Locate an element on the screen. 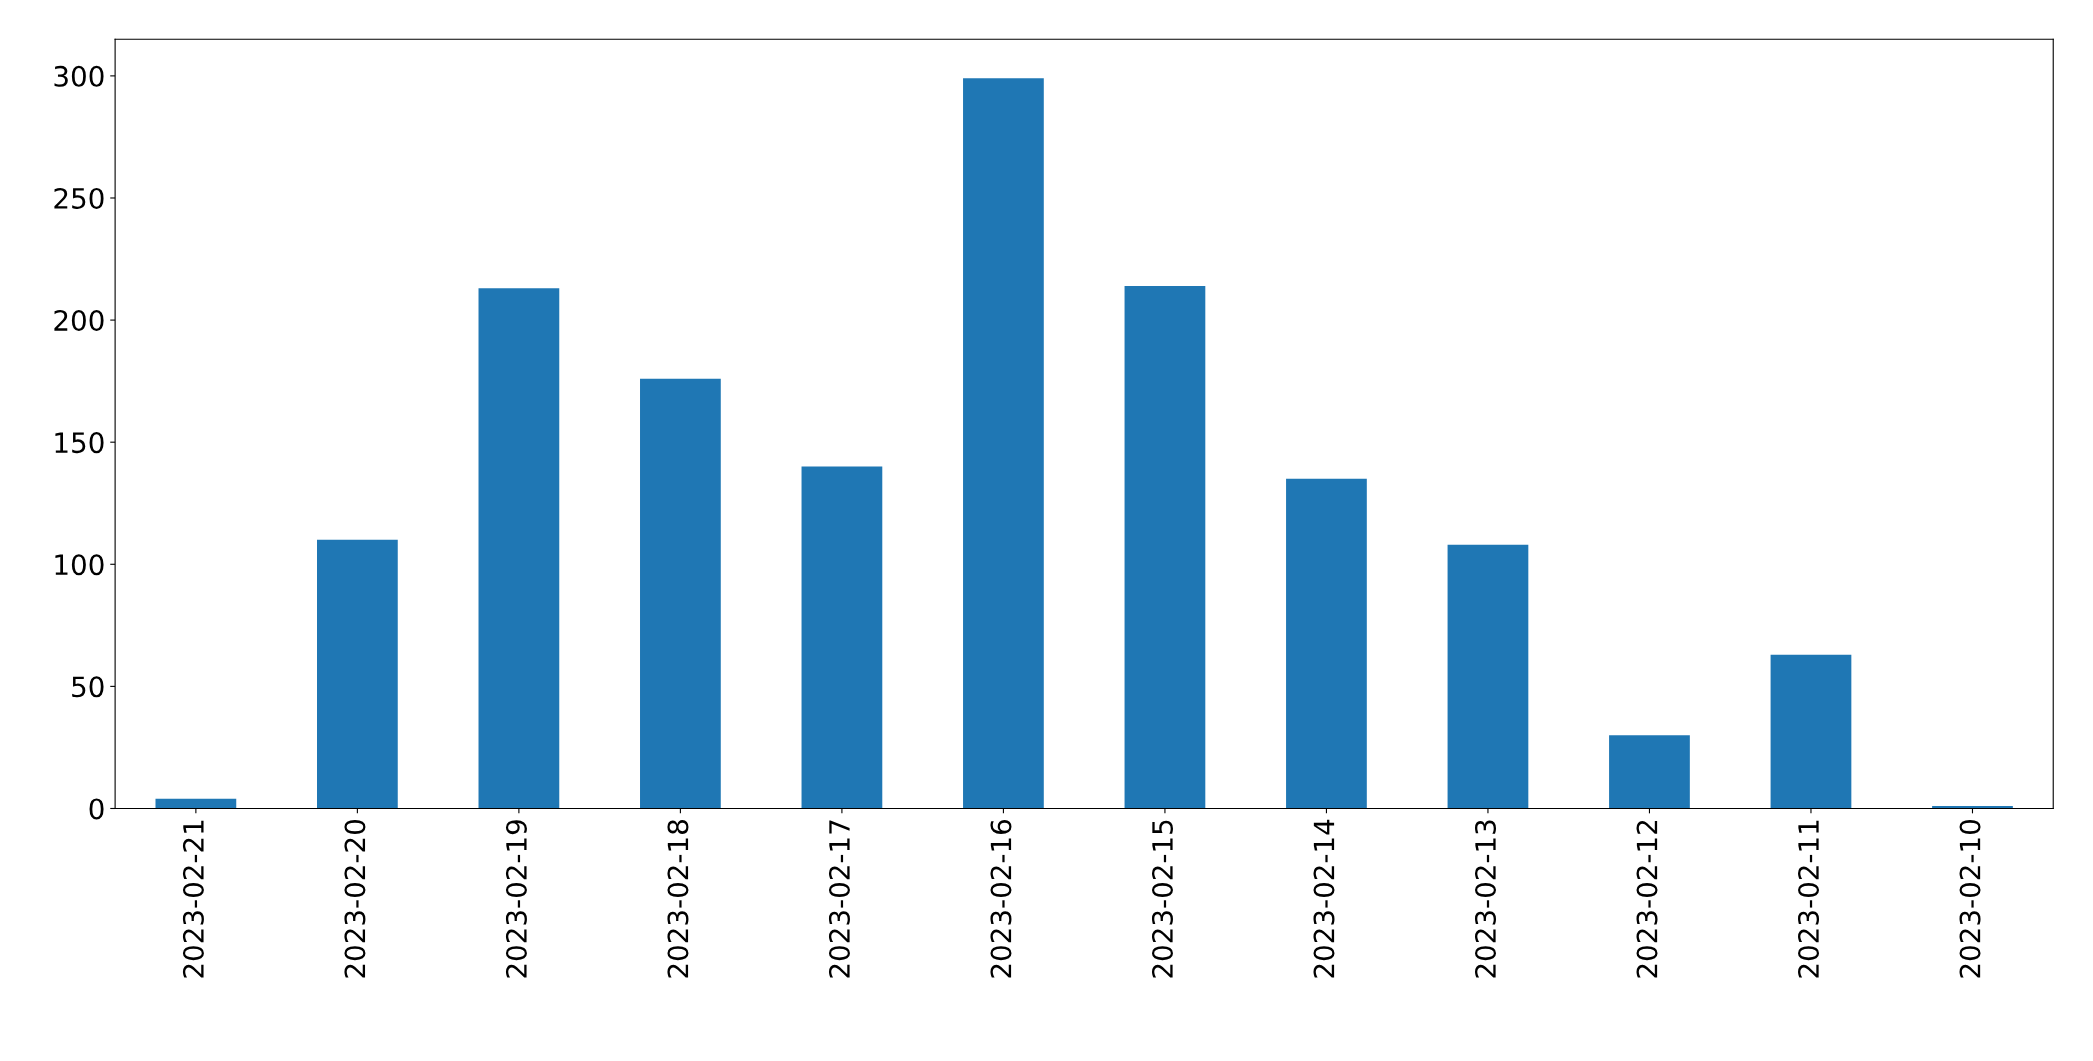 This screenshot has height=1061, width=2093. x-tick-label: 2023-02-21 is located at coordinates (193, 899).